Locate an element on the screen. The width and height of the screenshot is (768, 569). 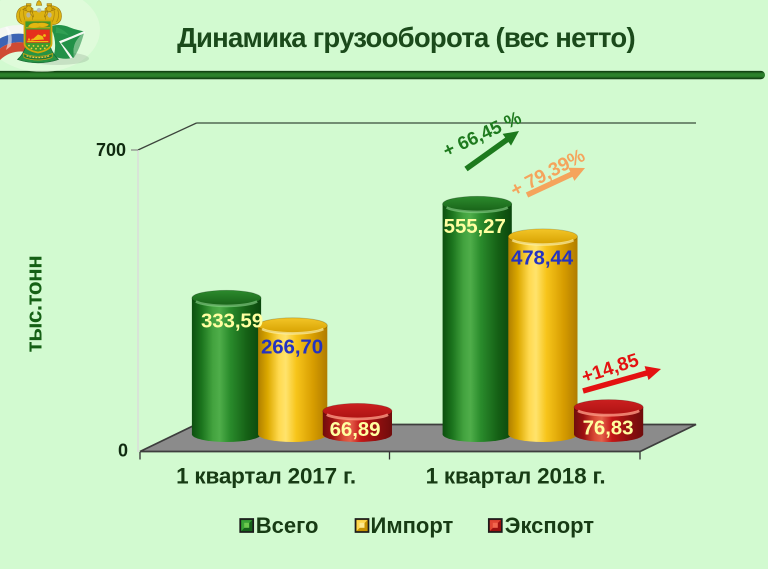
svg-text: Экспорт is located at coordinates (549, 525).